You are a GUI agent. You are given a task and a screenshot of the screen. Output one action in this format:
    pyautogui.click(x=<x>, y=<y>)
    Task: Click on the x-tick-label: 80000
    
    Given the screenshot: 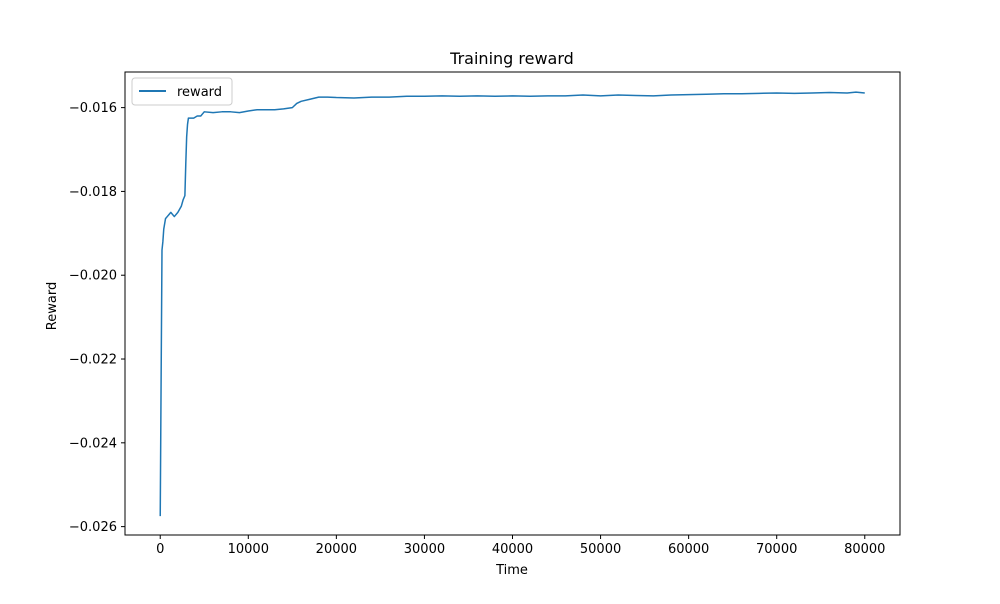 What is the action you would take?
    pyautogui.click(x=864, y=549)
    